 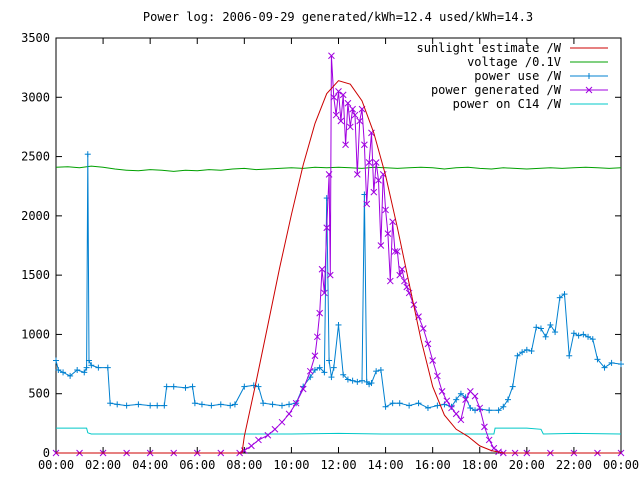 I want to click on x-tick-label: 08:00, so click(x=244, y=465).